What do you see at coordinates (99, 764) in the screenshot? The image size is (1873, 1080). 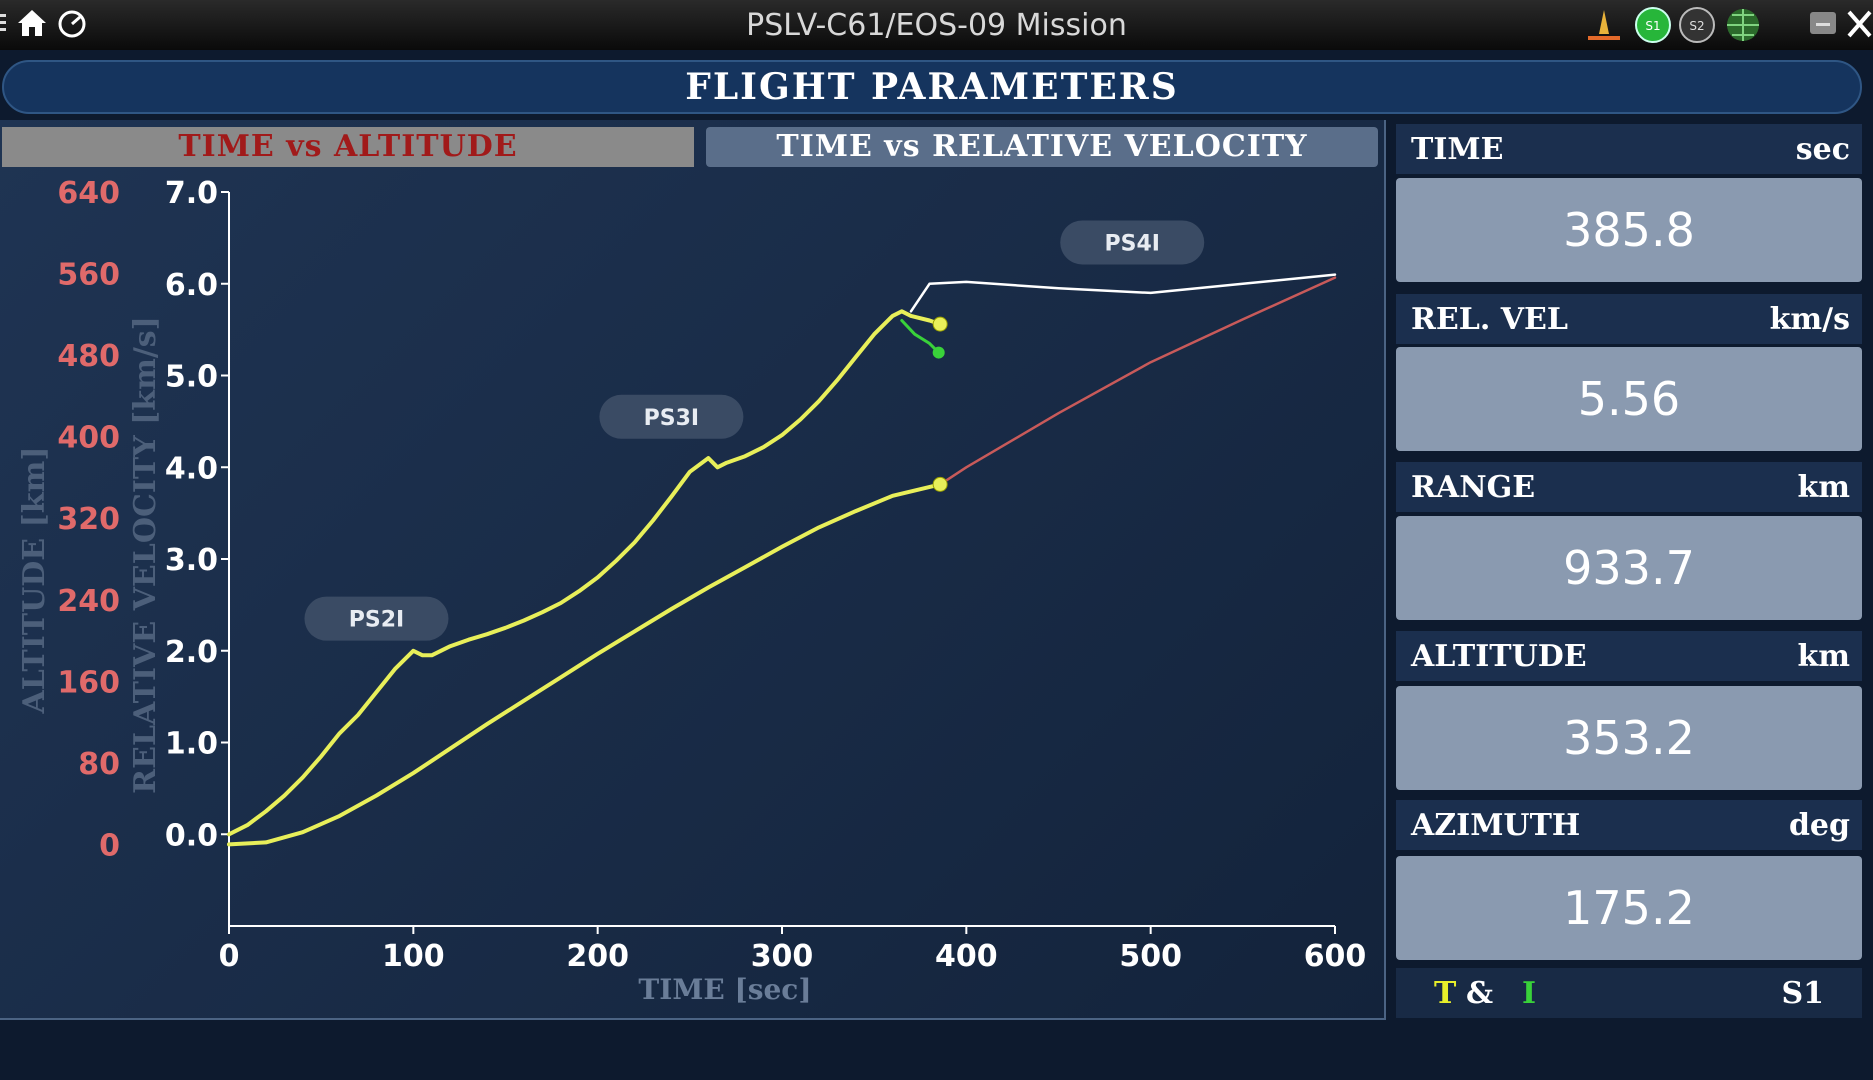 I see `altitude-tick-label: 80` at bounding box center [99, 764].